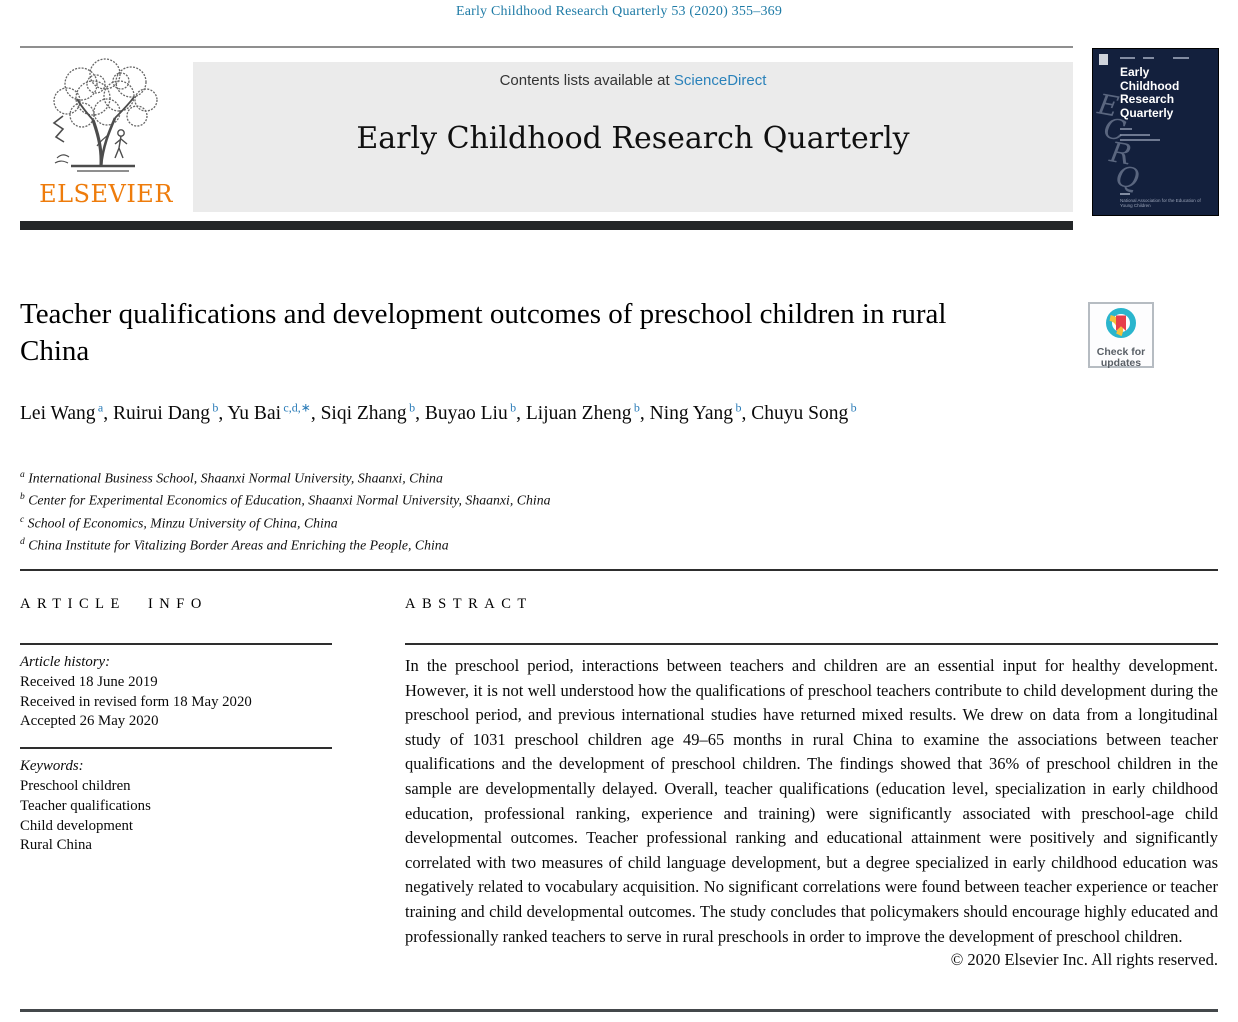 The width and height of the screenshot is (1238, 1022). What do you see at coordinates (1121, 352) in the screenshot?
I see `check-badge-label-line1: Check for` at bounding box center [1121, 352].